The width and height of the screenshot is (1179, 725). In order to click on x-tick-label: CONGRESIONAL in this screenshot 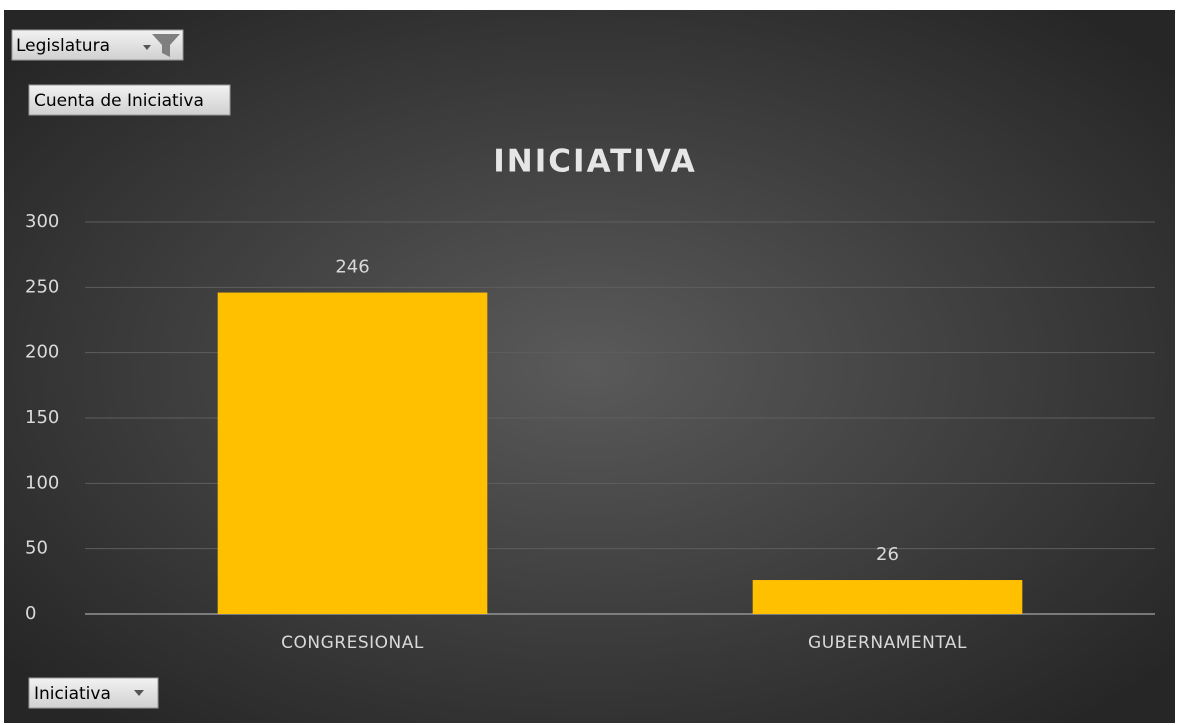, I will do `click(352, 643)`.